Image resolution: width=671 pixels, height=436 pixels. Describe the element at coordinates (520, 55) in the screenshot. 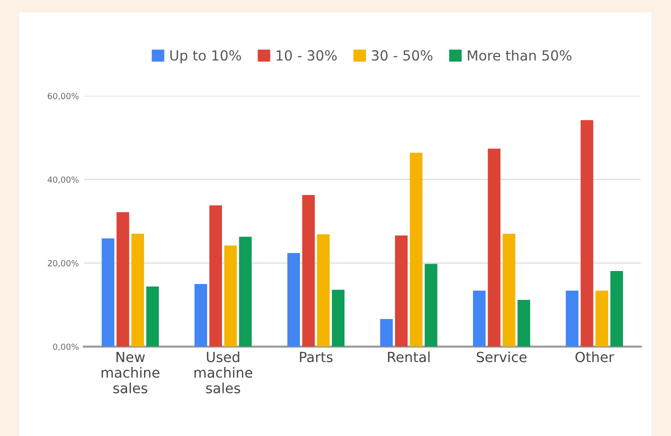

I see `legend-label: More than 50%` at that location.